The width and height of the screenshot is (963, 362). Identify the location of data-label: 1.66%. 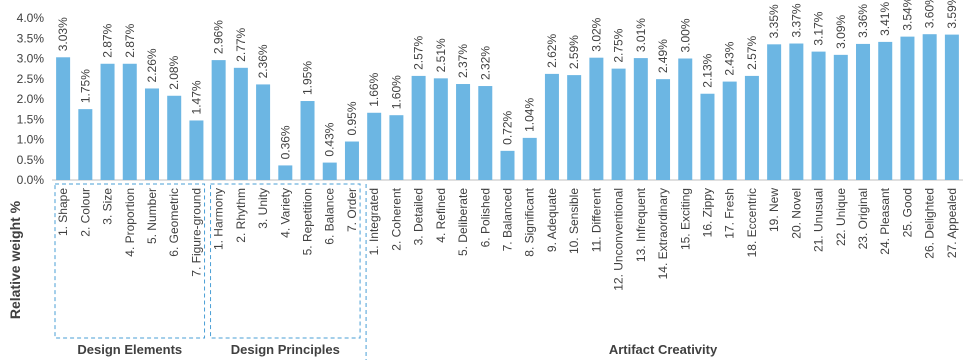
(374, 89).